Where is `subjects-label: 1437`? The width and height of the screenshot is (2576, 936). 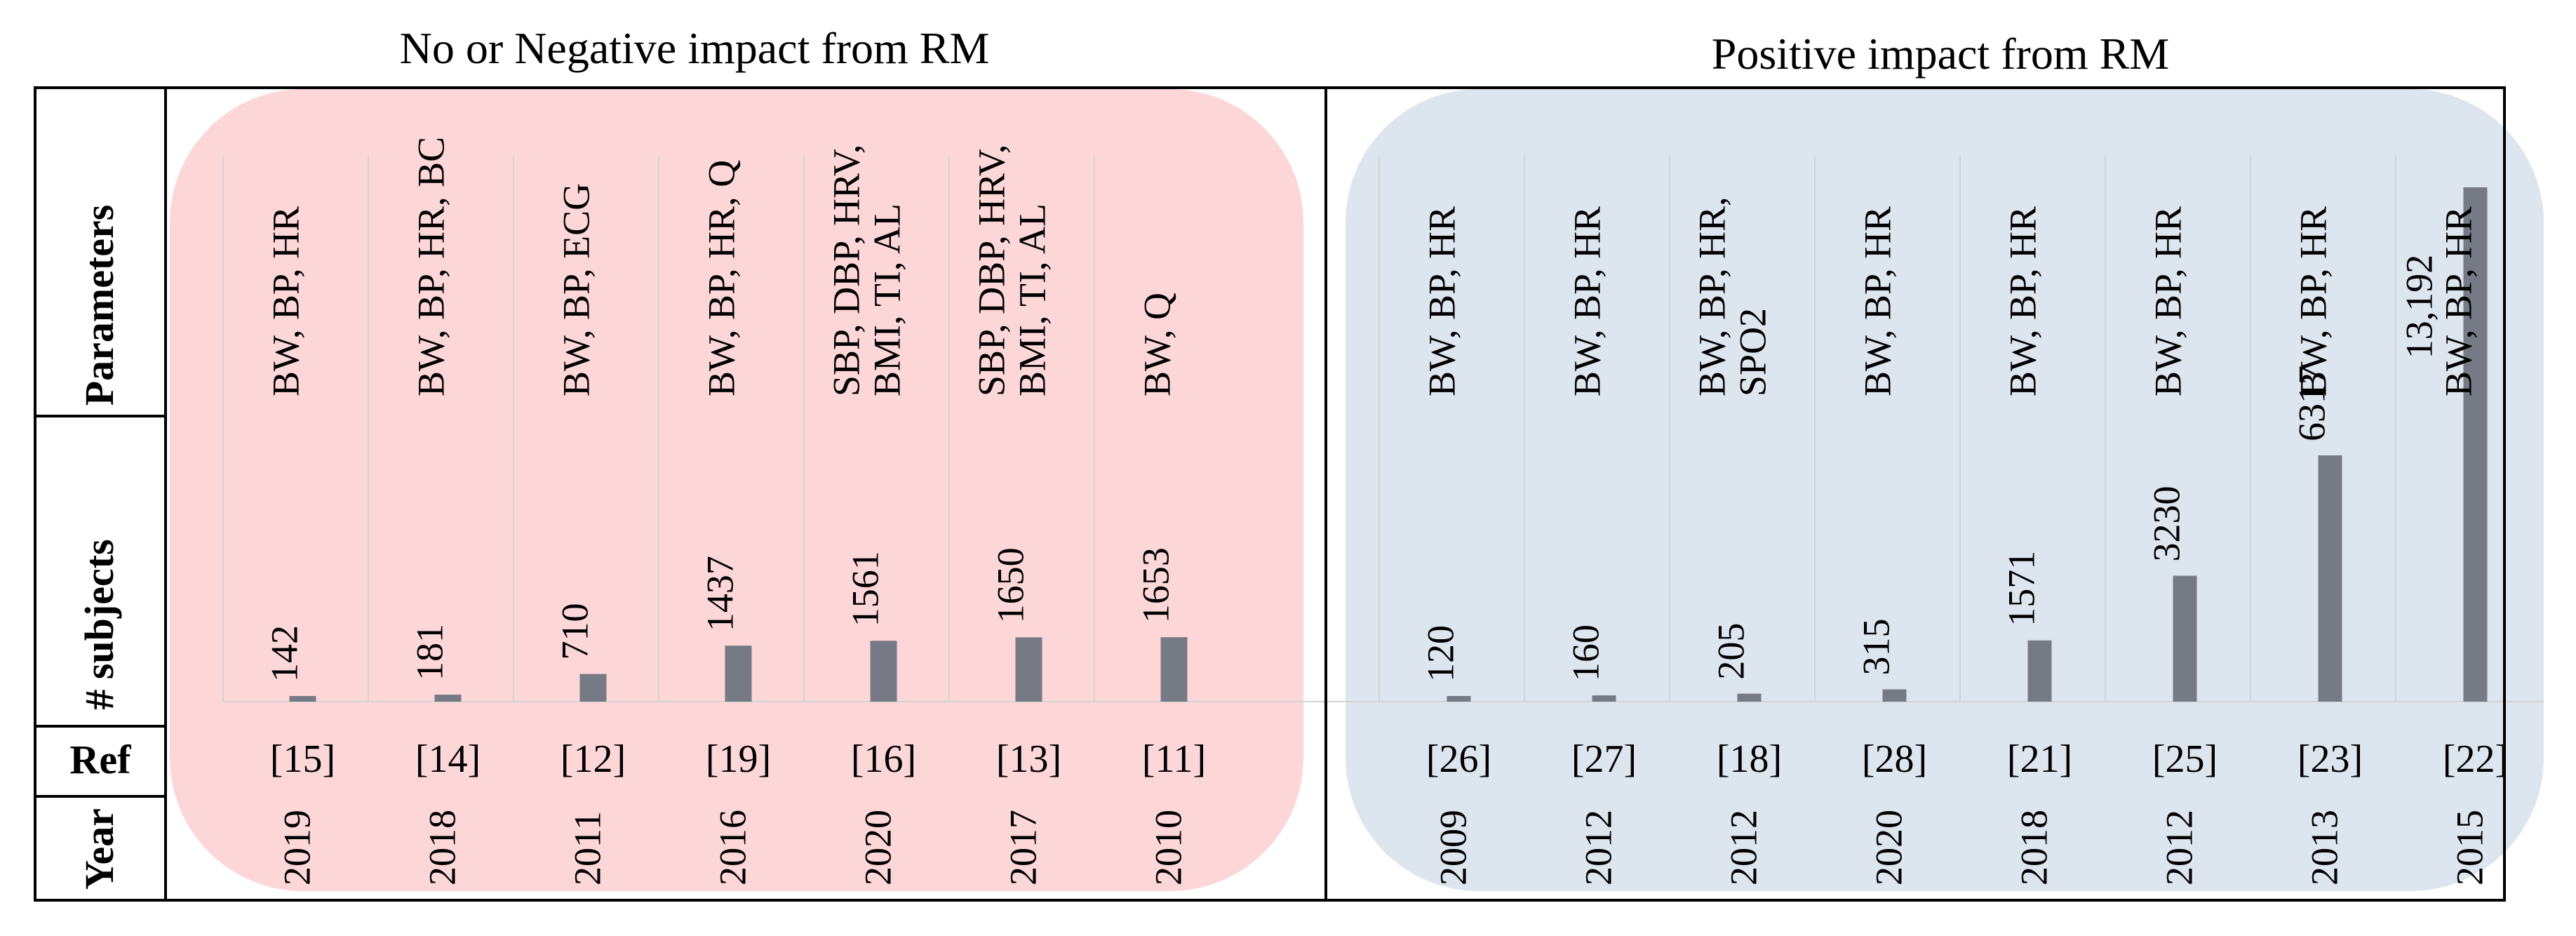
subjects-label: 1437 is located at coordinates (720, 593).